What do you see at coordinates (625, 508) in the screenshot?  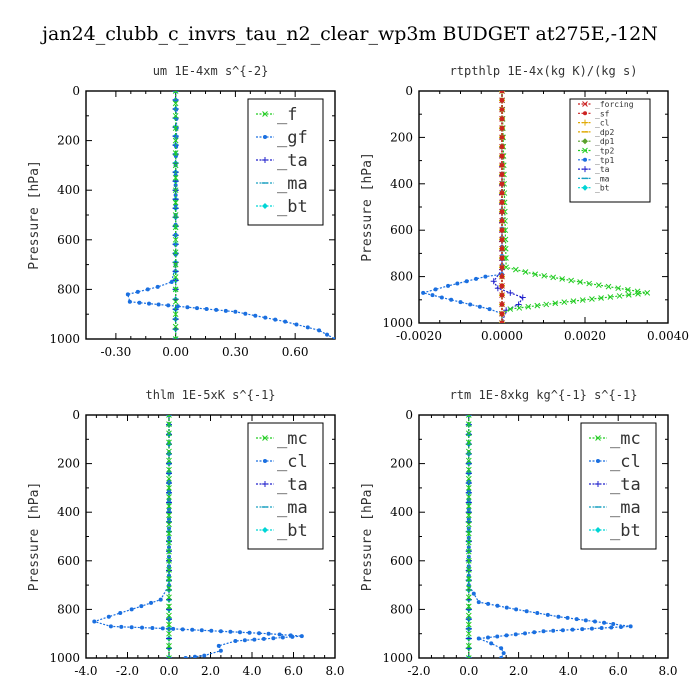 I see `legend-label: _ma` at bounding box center [625, 508].